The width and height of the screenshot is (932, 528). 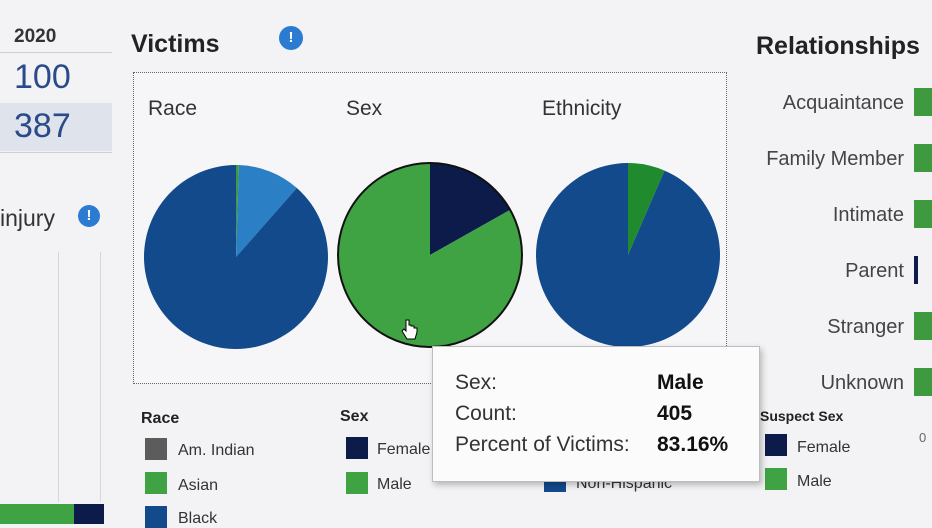 I want to click on legend-swatch-am-indian, so click(x=156, y=449).